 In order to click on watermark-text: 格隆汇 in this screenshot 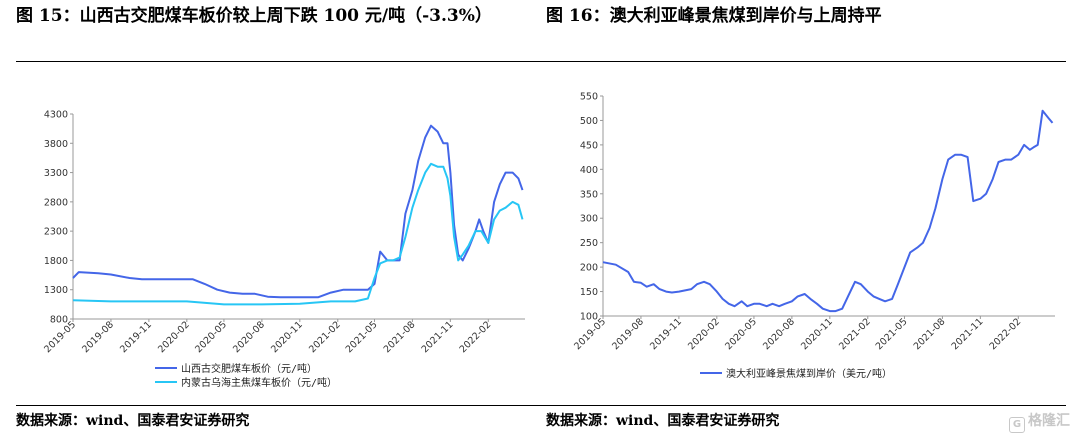, I will do `click(1049, 421)`.